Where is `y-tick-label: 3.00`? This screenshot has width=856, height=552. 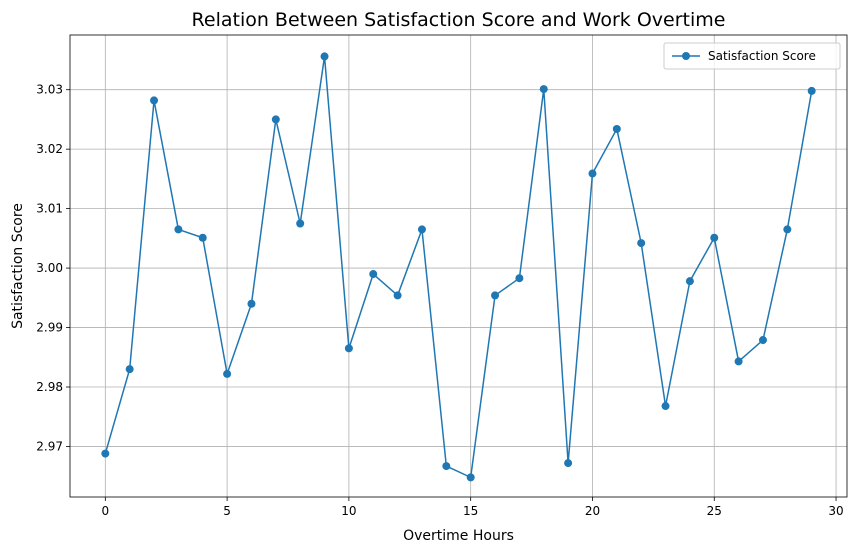
y-tick-label: 3.00 is located at coordinates (49, 268).